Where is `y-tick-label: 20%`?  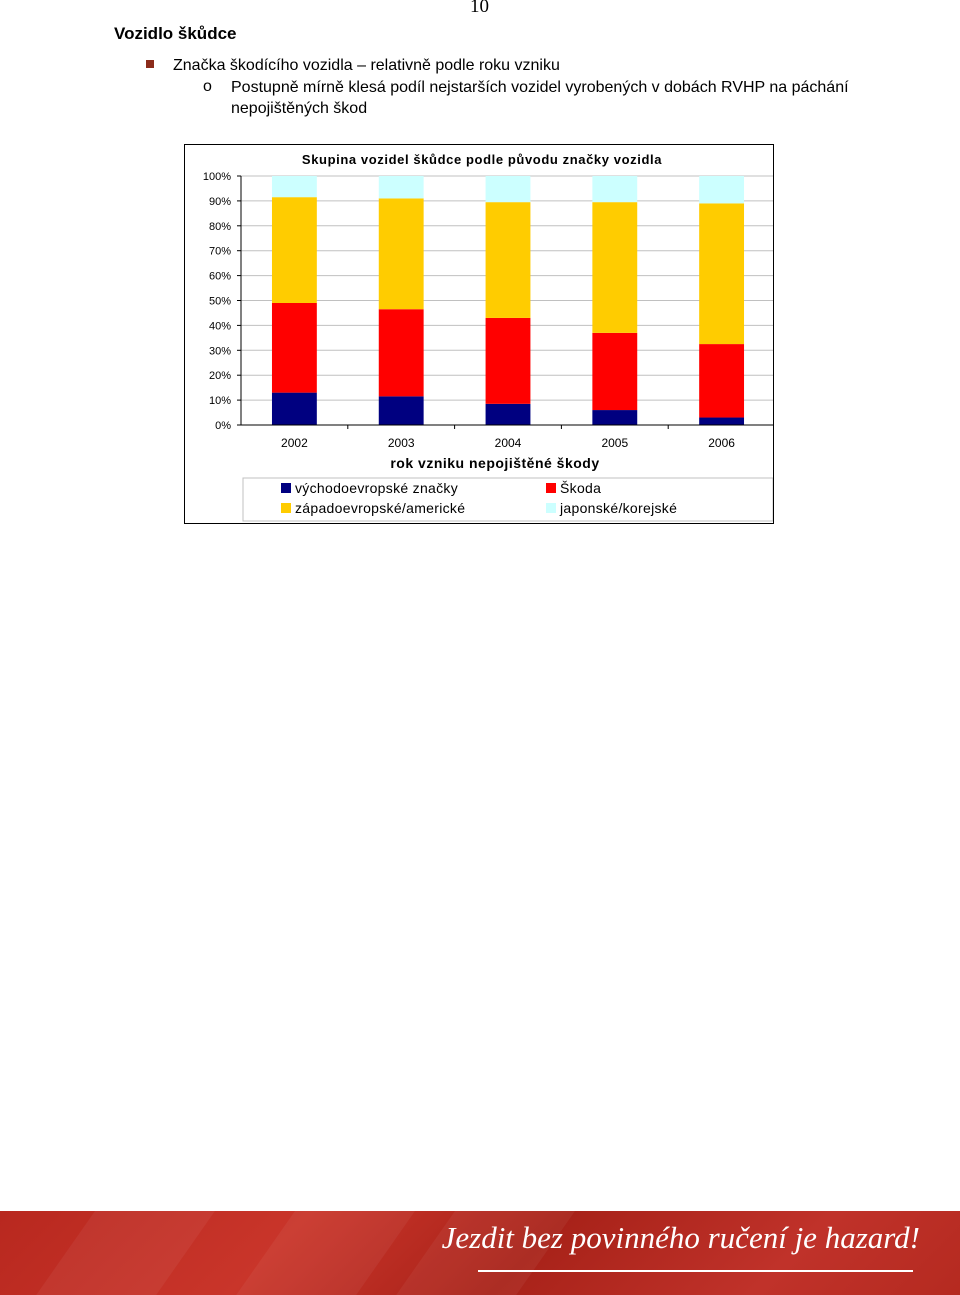 y-tick-label: 20% is located at coordinates (220, 376).